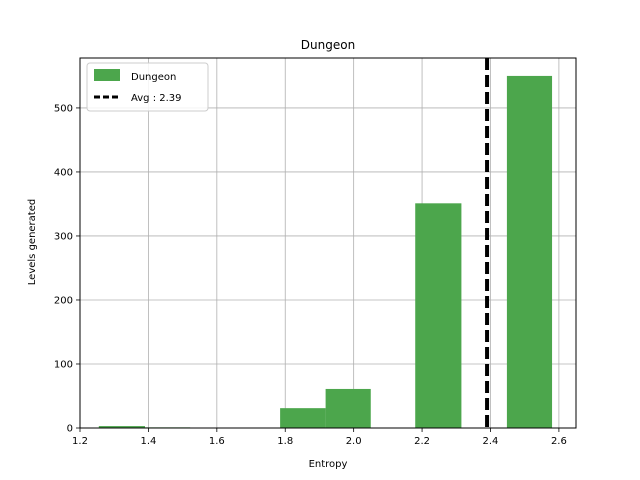 The height and width of the screenshot is (480, 640). I want to click on y-tick-label: 100, so click(63, 364).